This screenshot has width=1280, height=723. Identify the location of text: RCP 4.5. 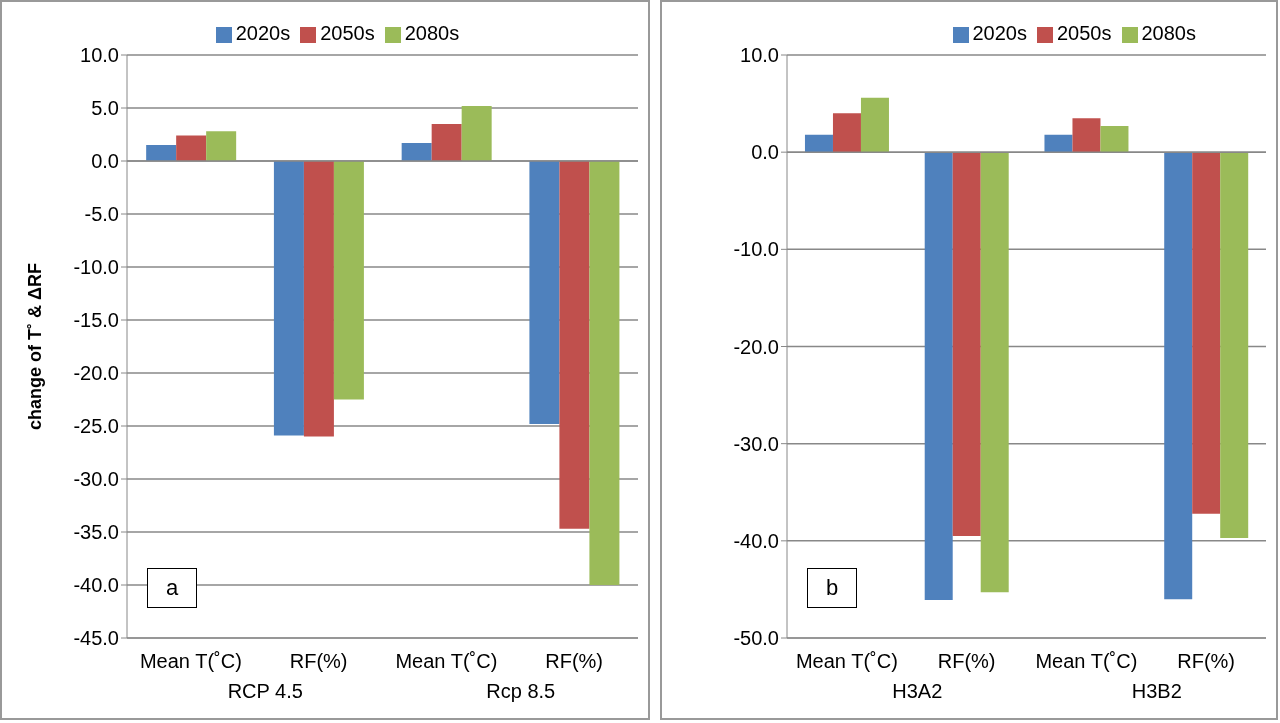
(265, 691).